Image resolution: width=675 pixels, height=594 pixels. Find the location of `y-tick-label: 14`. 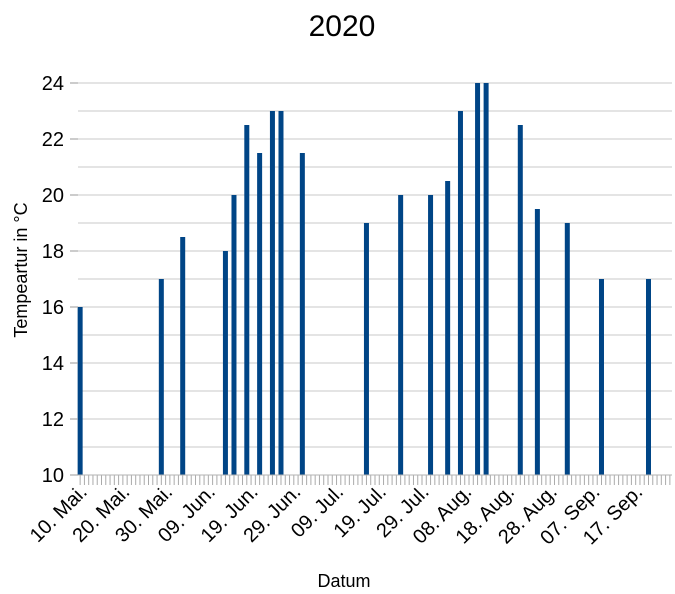

y-tick-label: 14 is located at coordinates (53, 364).